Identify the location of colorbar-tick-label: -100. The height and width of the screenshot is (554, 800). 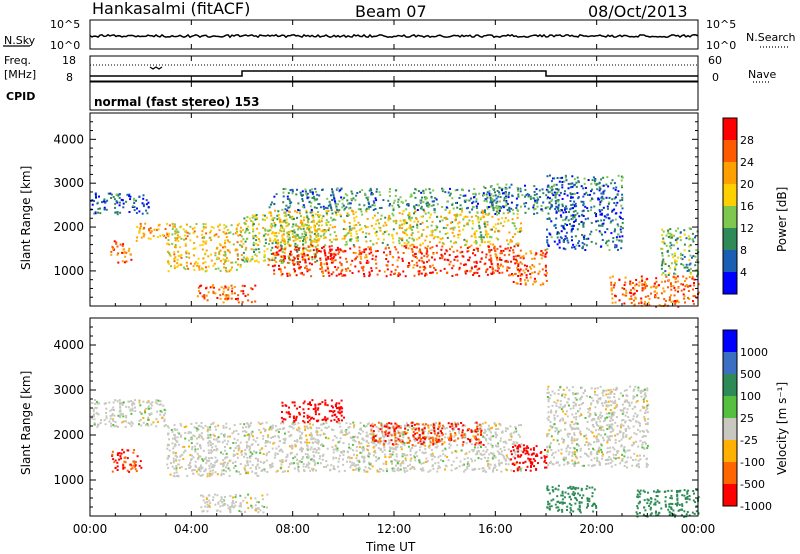
(752, 462).